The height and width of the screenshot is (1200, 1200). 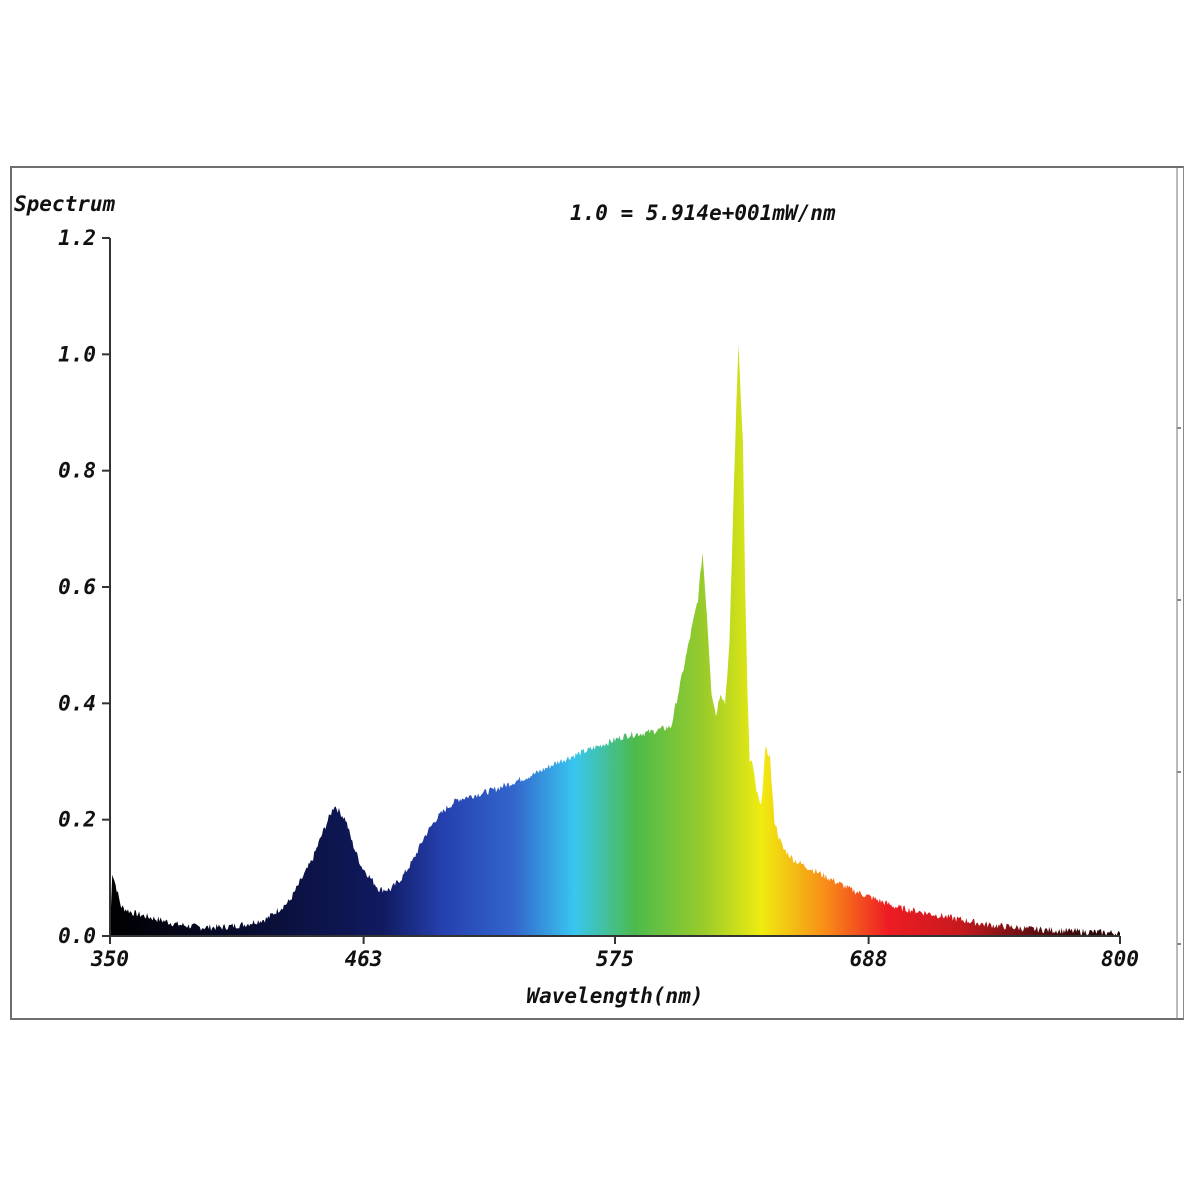 I want to click on y-tick-label: 0.8, so click(x=77, y=471).